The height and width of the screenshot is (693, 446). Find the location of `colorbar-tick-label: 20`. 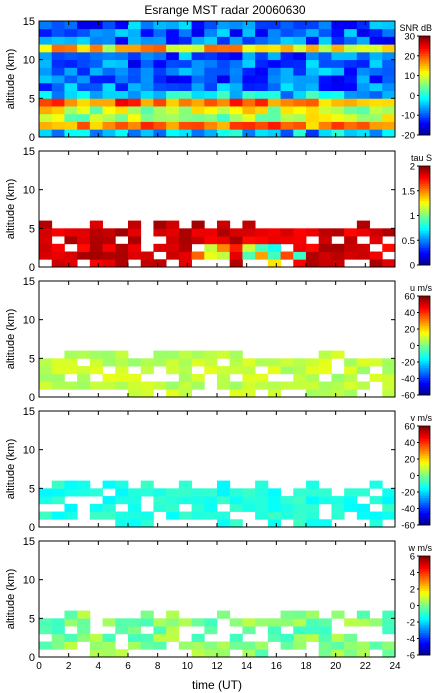

colorbar-tick-label: 20 is located at coordinates (409, 460).